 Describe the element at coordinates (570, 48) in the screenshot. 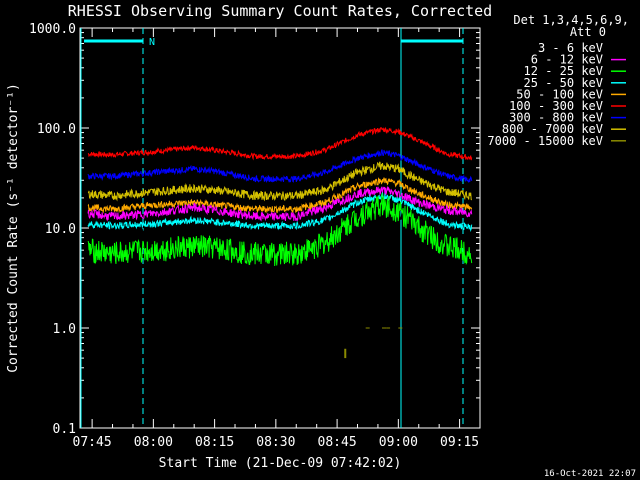

I see `legend-entry-label: 3 - 6 keV` at that location.